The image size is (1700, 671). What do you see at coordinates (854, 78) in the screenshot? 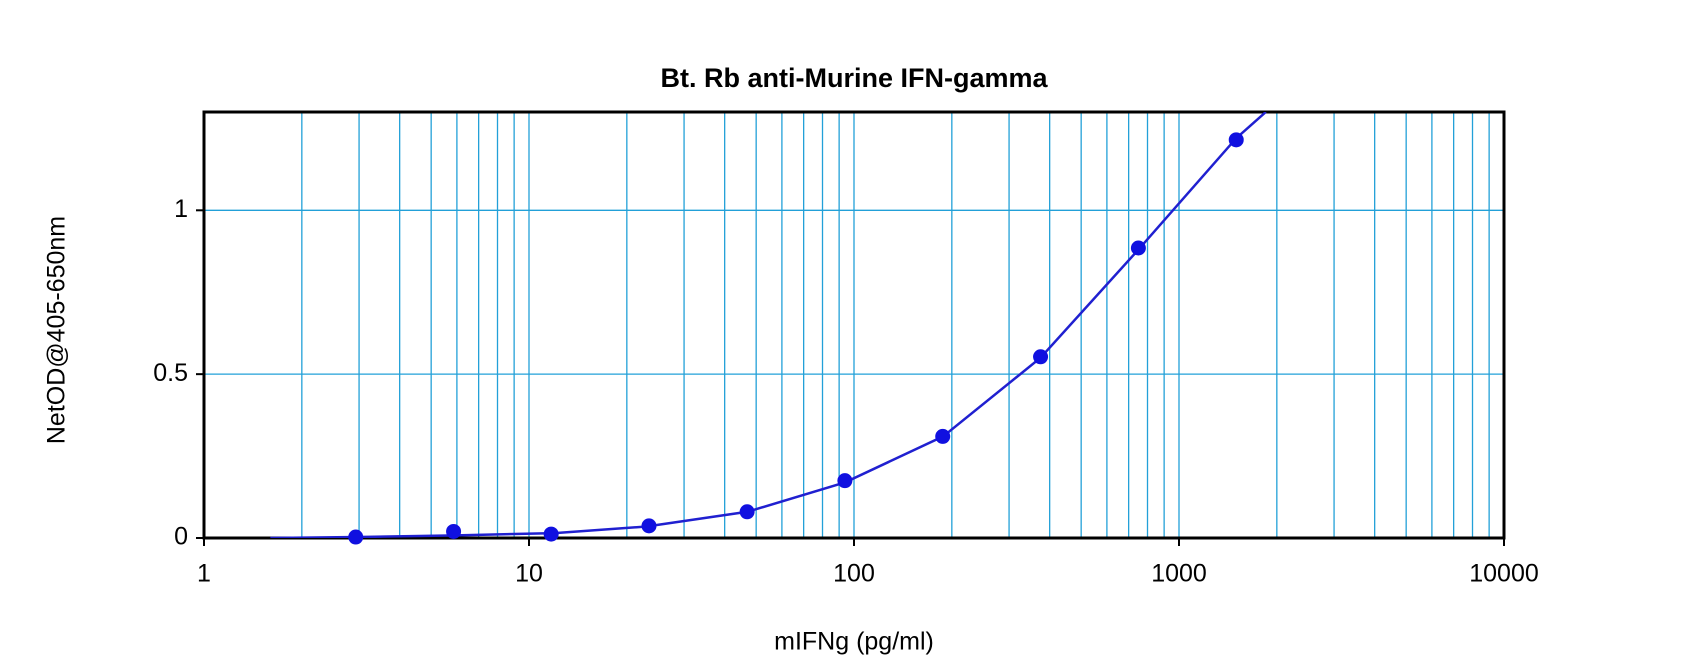
I see `chart-title: Bt. Rb anti-Murine IFN-gamma` at bounding box center [854, 78].